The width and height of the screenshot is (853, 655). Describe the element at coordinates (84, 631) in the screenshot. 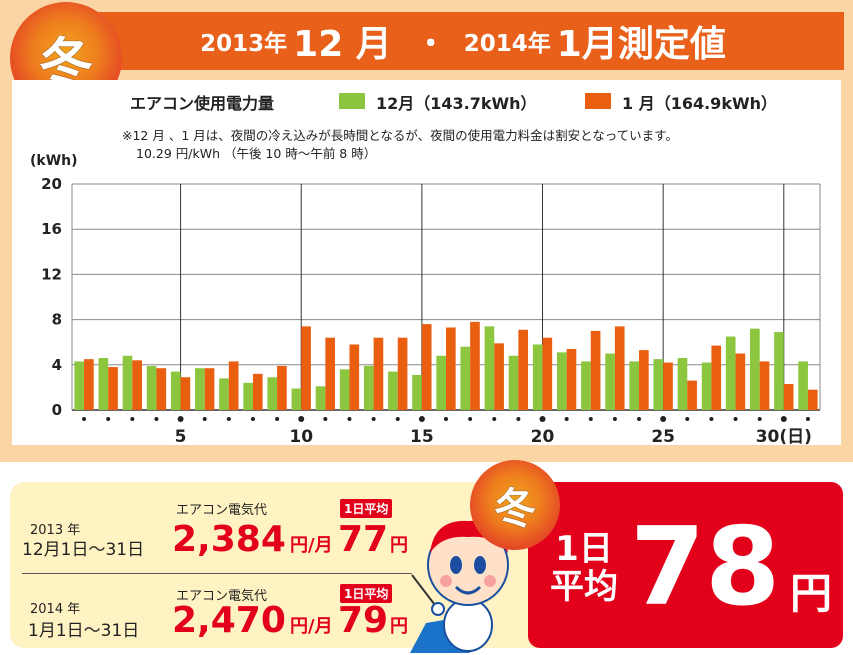

I see `row2-range: 1月1日〜31日` at that location.